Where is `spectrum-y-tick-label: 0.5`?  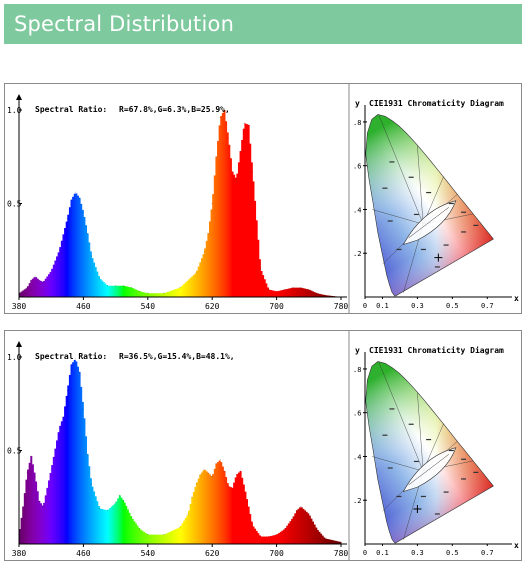
spectrum-y-tick-label: 0.5 is located at coordinates (14, 451).